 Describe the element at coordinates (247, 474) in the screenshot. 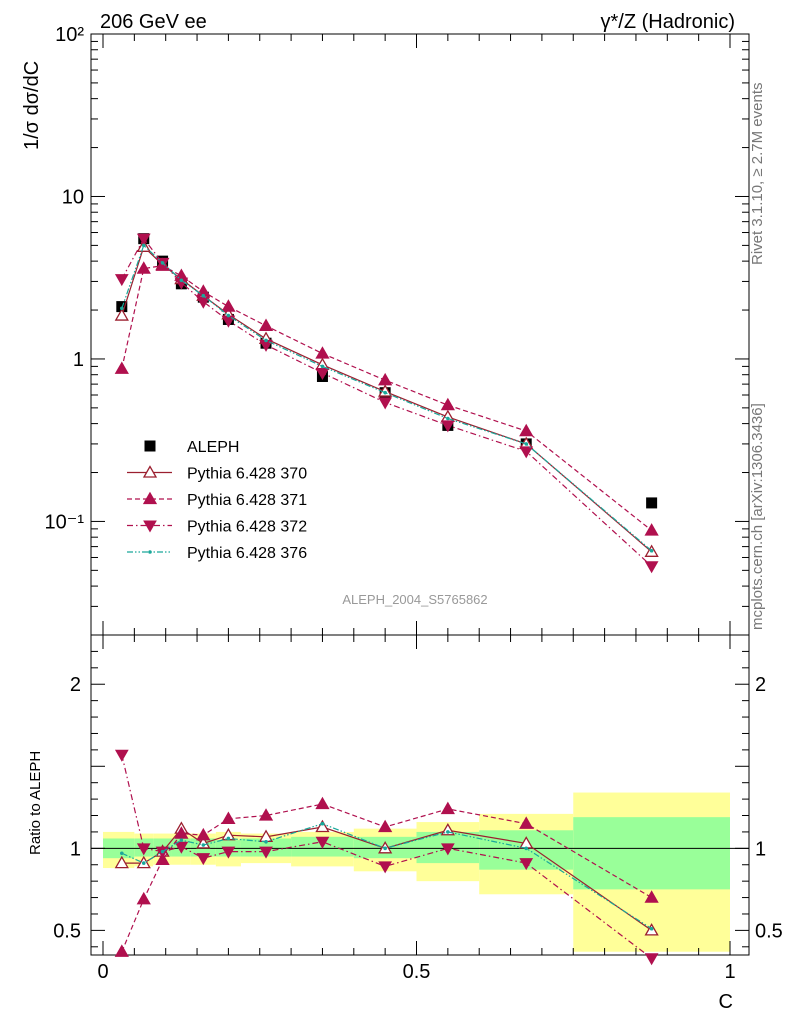

I see `legend-label-1: Pythia 6.428 370` at that location.